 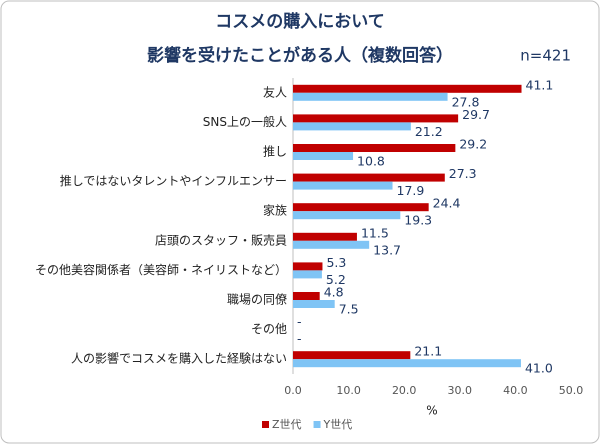 What do you see at coordinates (334, 292) in the screenshot?
I see `value-label: 4.8` at bounding box center [334, 292].